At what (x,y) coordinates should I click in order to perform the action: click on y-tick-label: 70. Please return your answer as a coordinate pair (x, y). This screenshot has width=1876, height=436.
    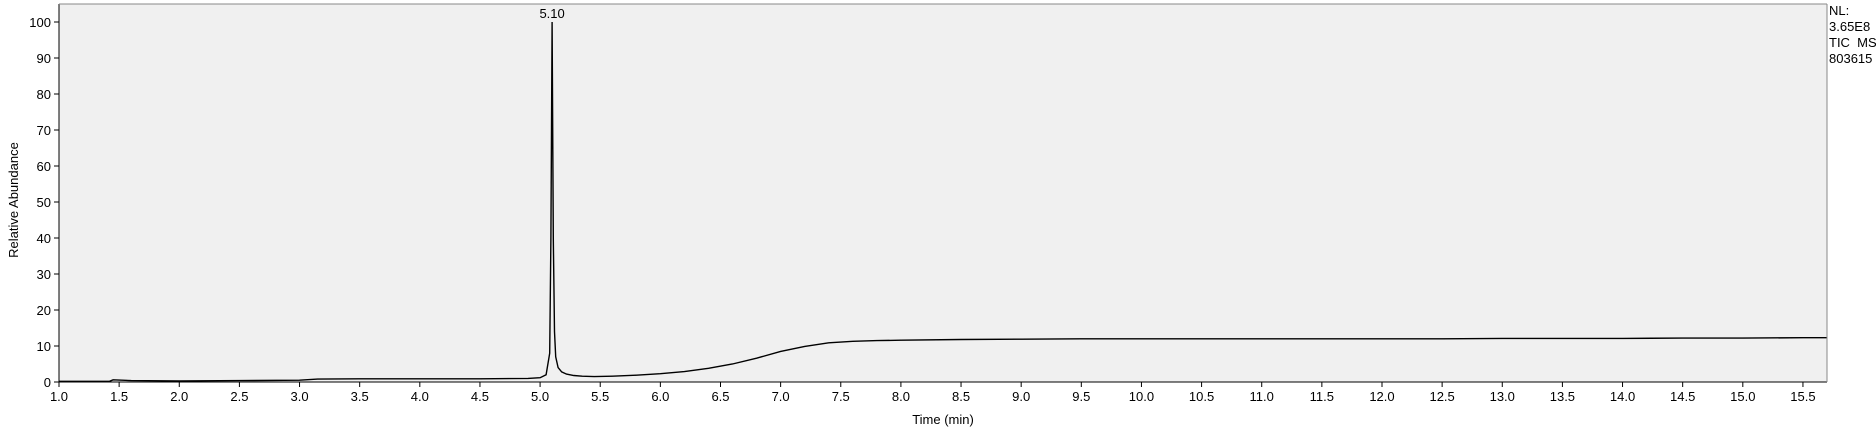
    Looking at the image, I should click on (44, 130).